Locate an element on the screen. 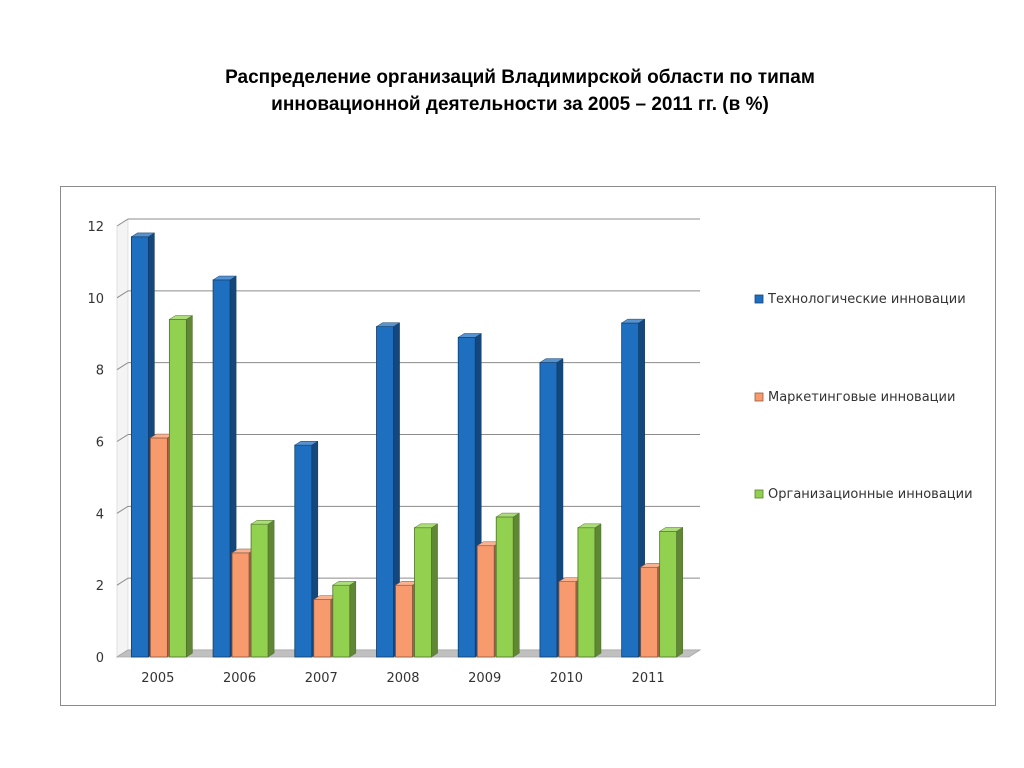 The image size is (1024, 768). x-tick-label: 2006 is located at coordinates (239, 678).